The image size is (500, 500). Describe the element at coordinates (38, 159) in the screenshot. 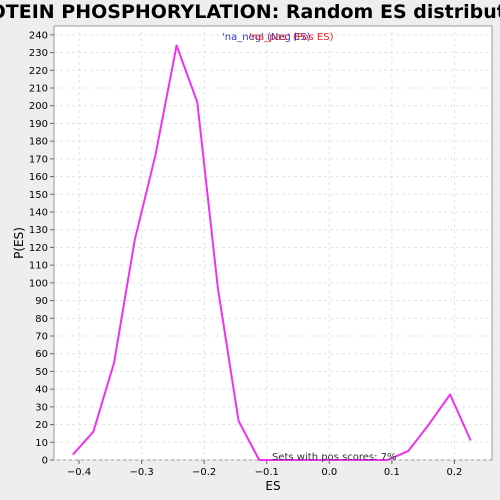

I see `y-tick-label: 170` at that location.